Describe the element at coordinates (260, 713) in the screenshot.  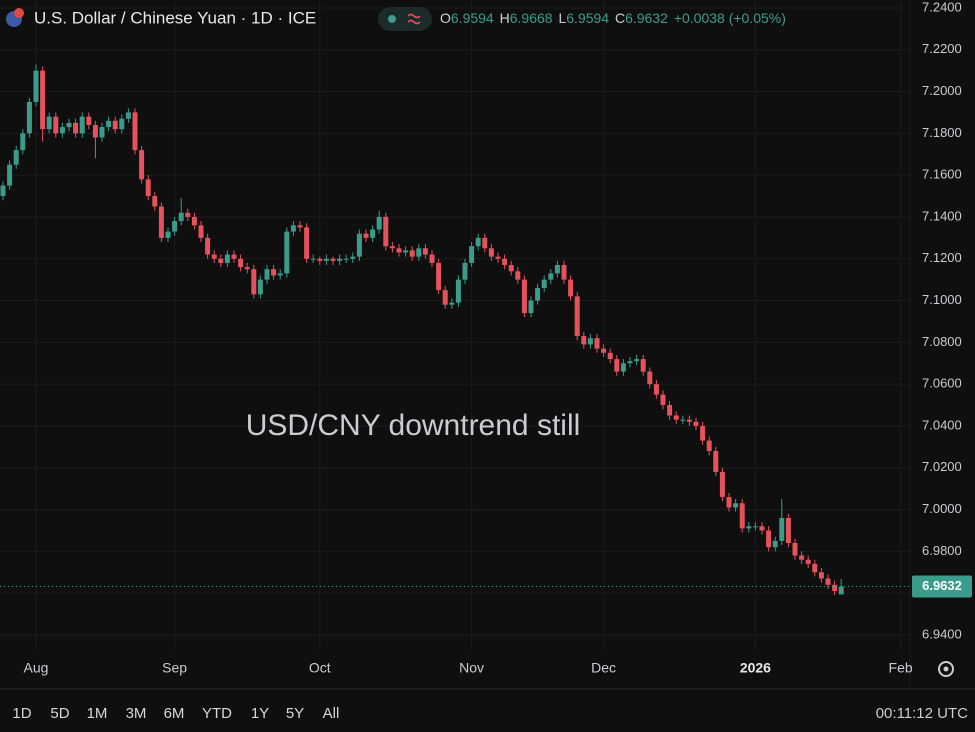
I see `range-button: 1Y` at that location.